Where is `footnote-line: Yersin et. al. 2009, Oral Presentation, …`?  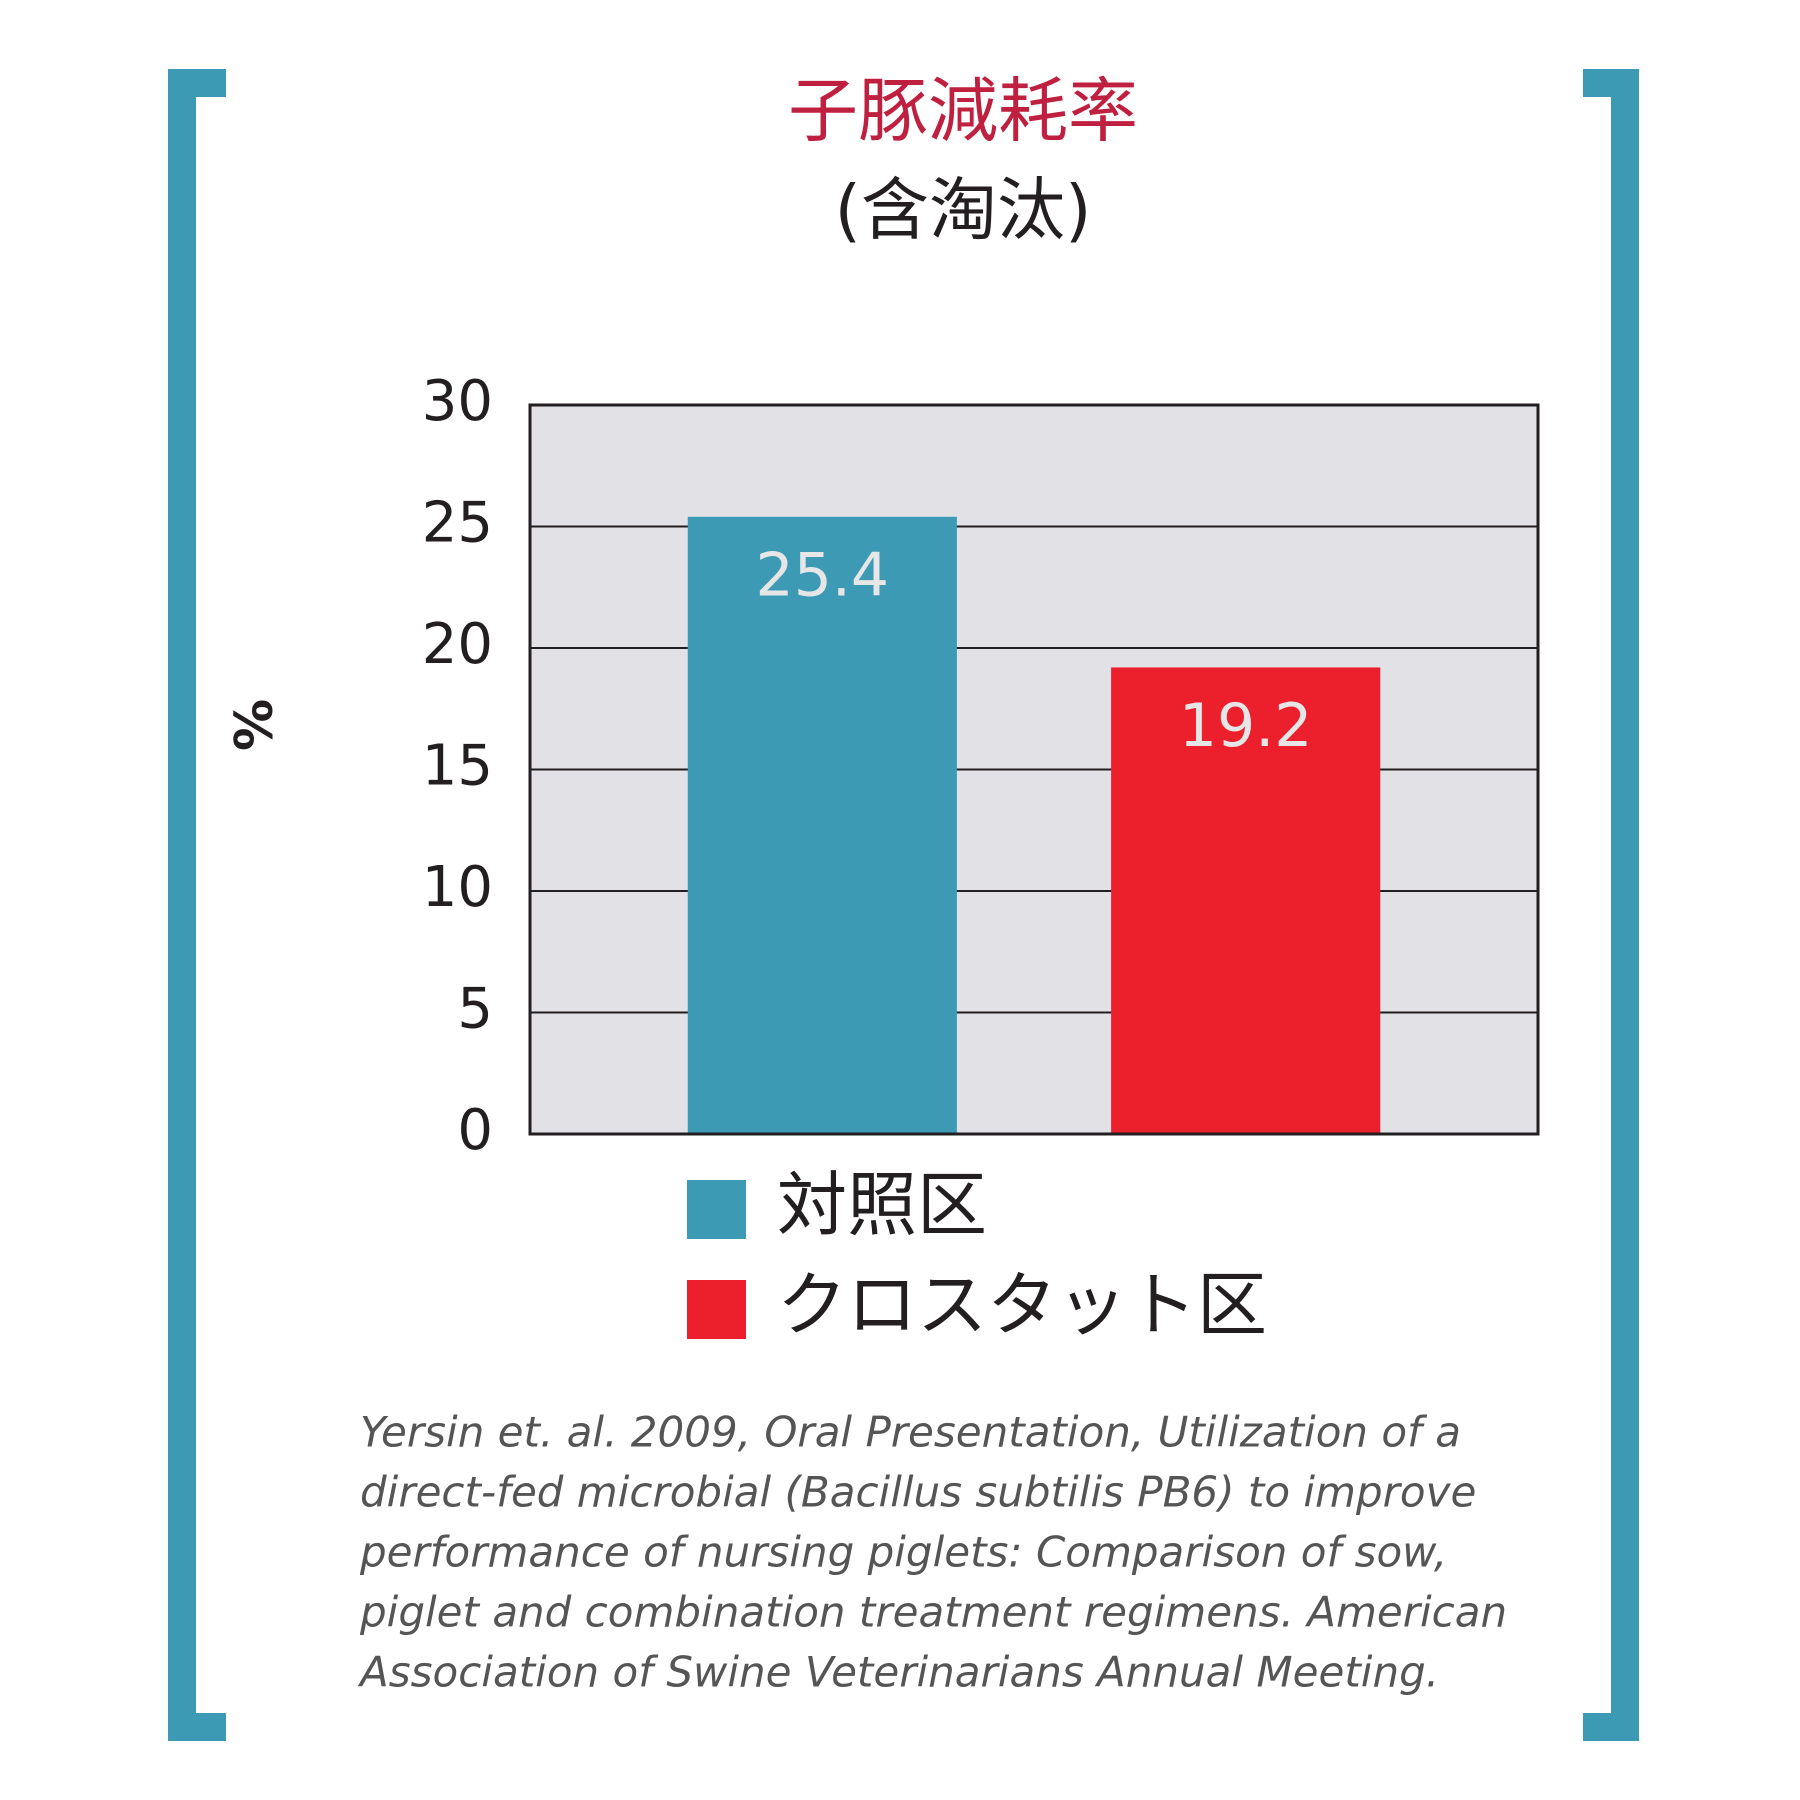 footnote-line: Yersin et. al. 2009, Oral Presentation, … is located at coordinates (910, 1432).